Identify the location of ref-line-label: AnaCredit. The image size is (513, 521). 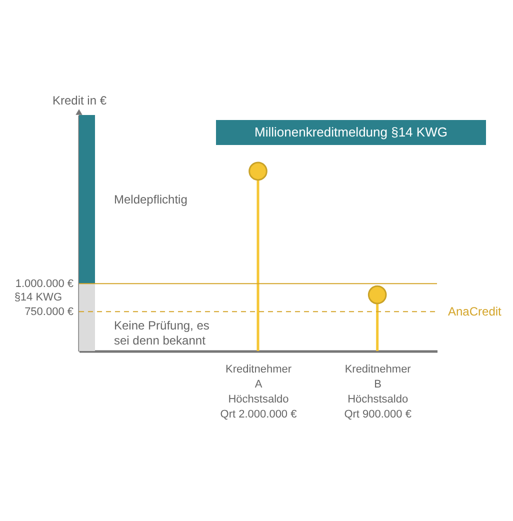
(475, 311).